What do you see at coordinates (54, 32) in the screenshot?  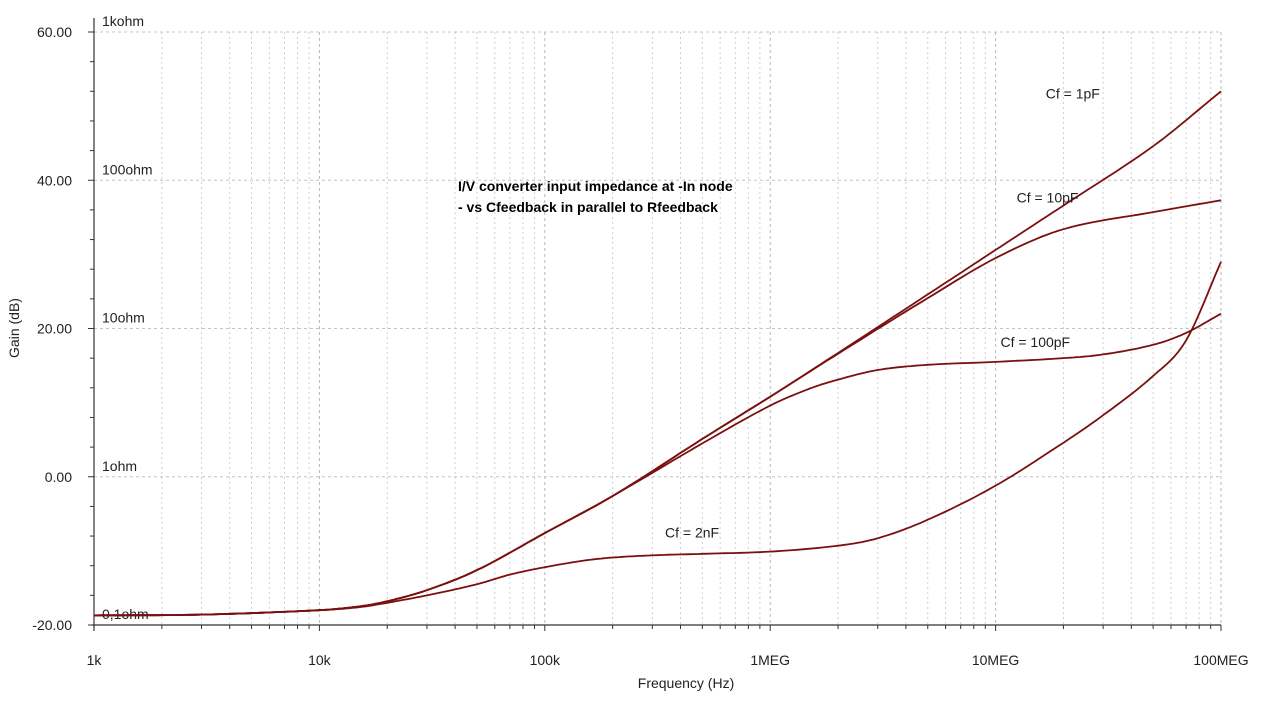 I see `y-tick-label: 60.00` at bounding box center [54, 32].